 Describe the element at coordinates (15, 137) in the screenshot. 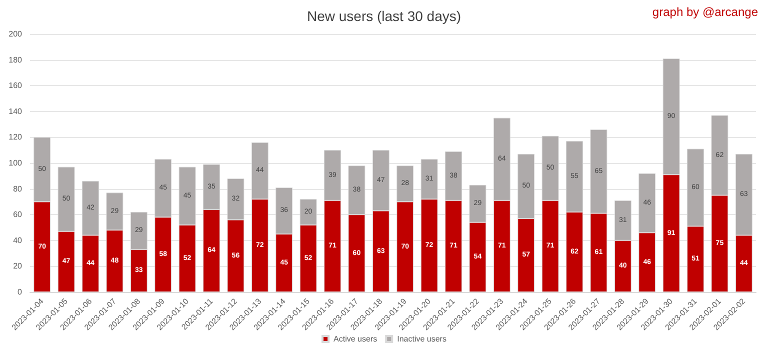

I see `y-tick-label: 120` at that location.